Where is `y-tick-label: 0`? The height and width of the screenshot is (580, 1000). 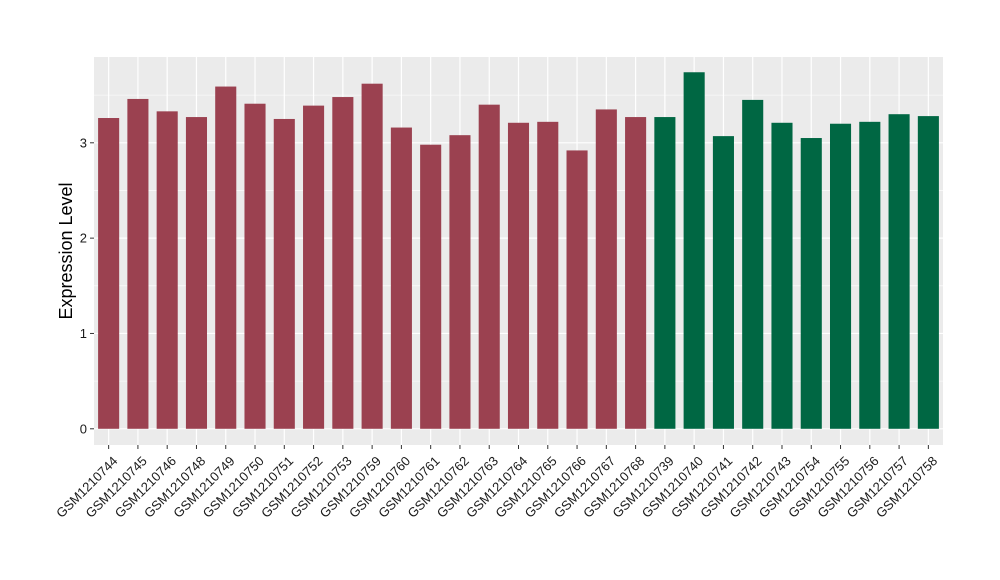 y-tick-label: 0 is located at coordinates (83, 428).